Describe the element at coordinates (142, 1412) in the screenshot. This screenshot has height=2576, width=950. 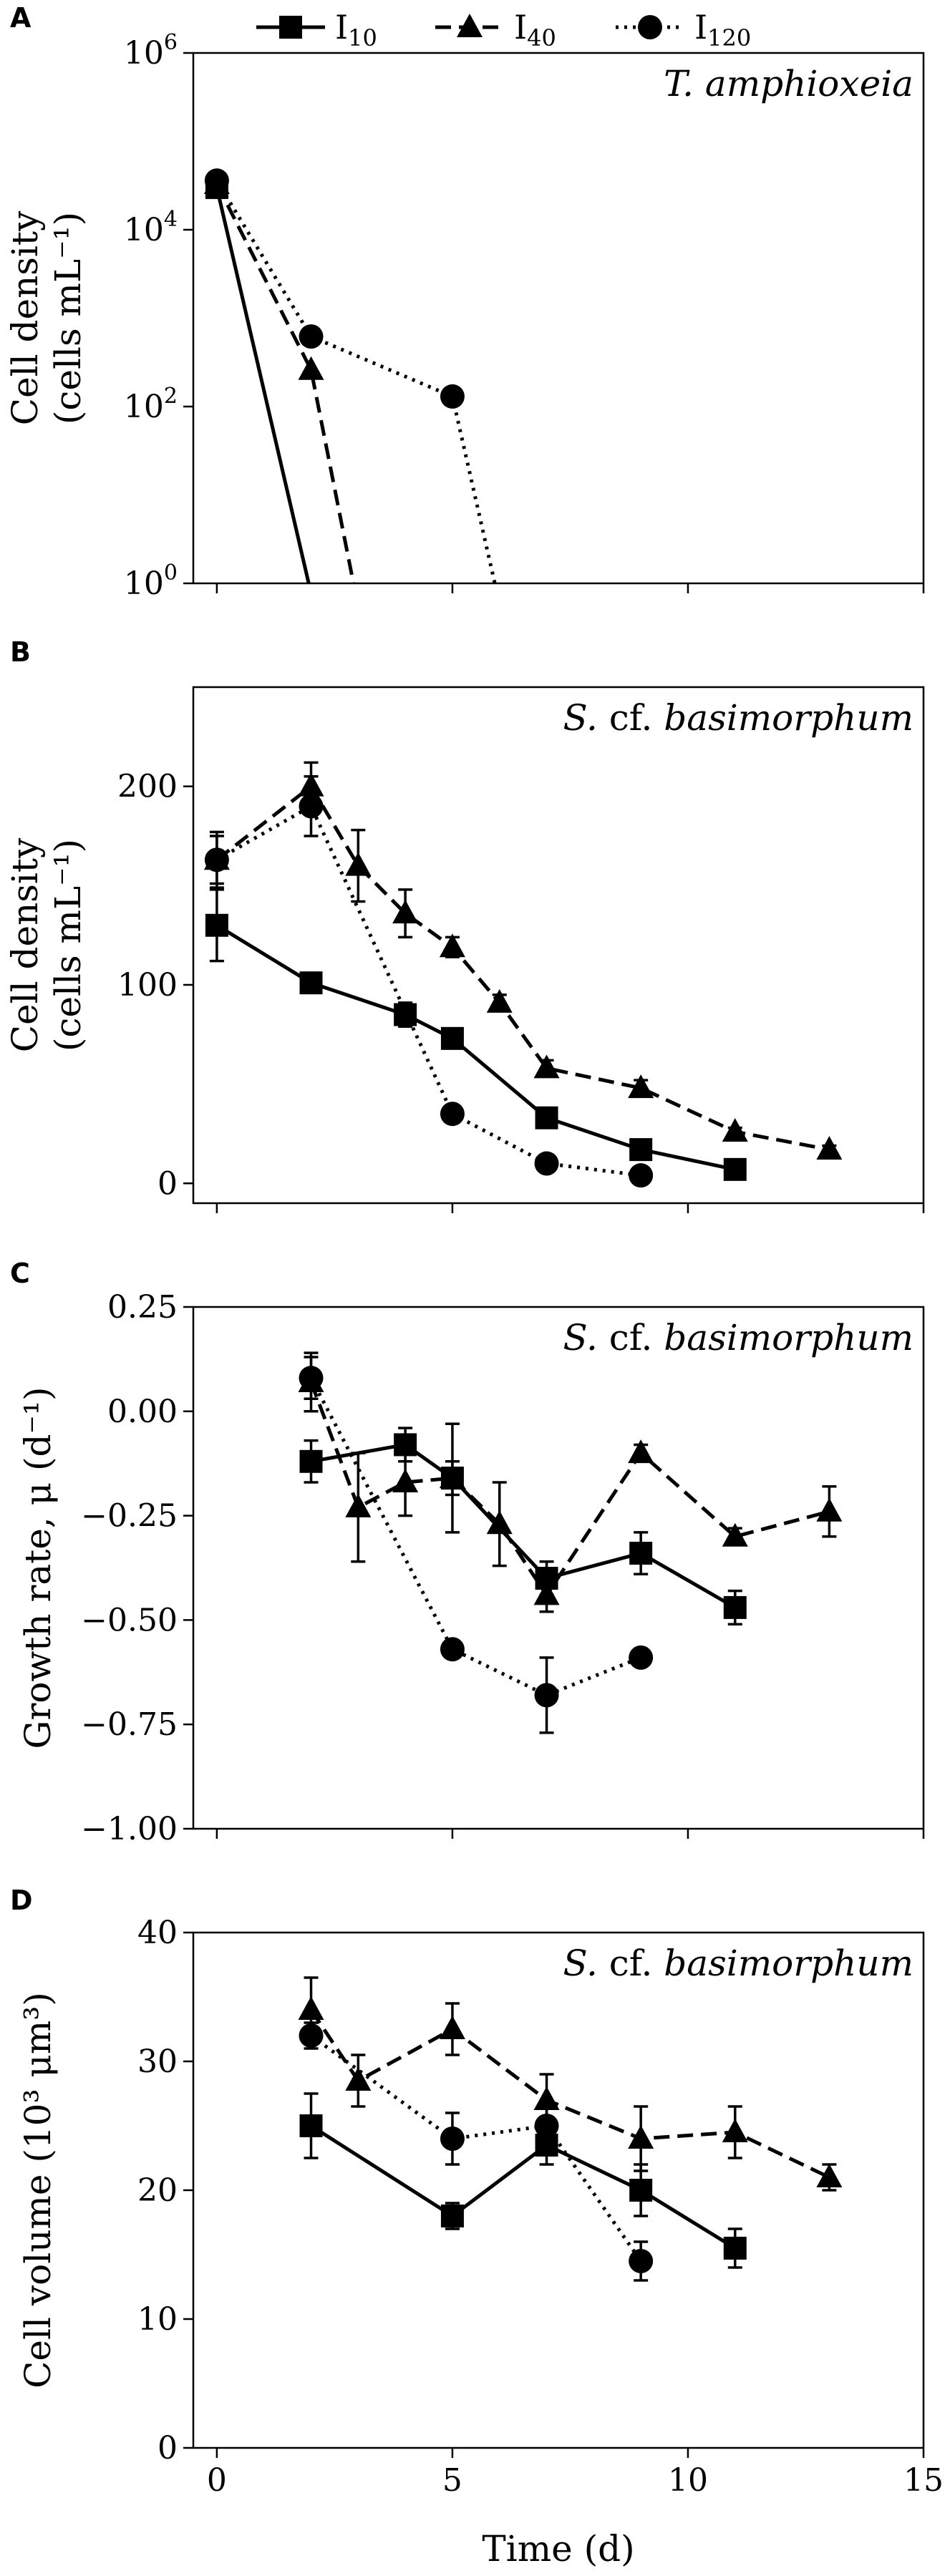
I see `y-tick-label: 0.00` at that location.